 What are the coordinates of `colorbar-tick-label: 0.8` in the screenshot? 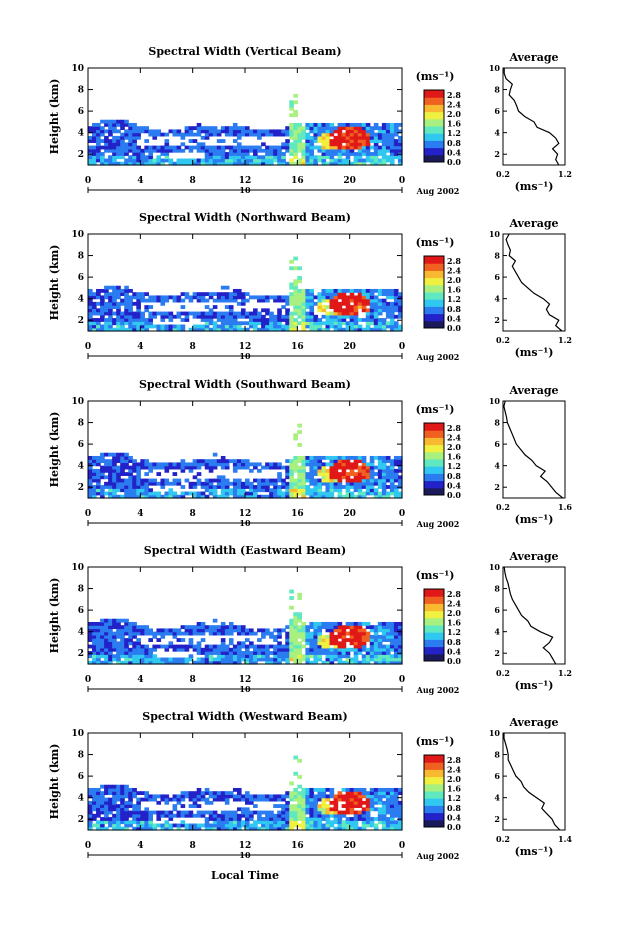 It's located at (454, 642).